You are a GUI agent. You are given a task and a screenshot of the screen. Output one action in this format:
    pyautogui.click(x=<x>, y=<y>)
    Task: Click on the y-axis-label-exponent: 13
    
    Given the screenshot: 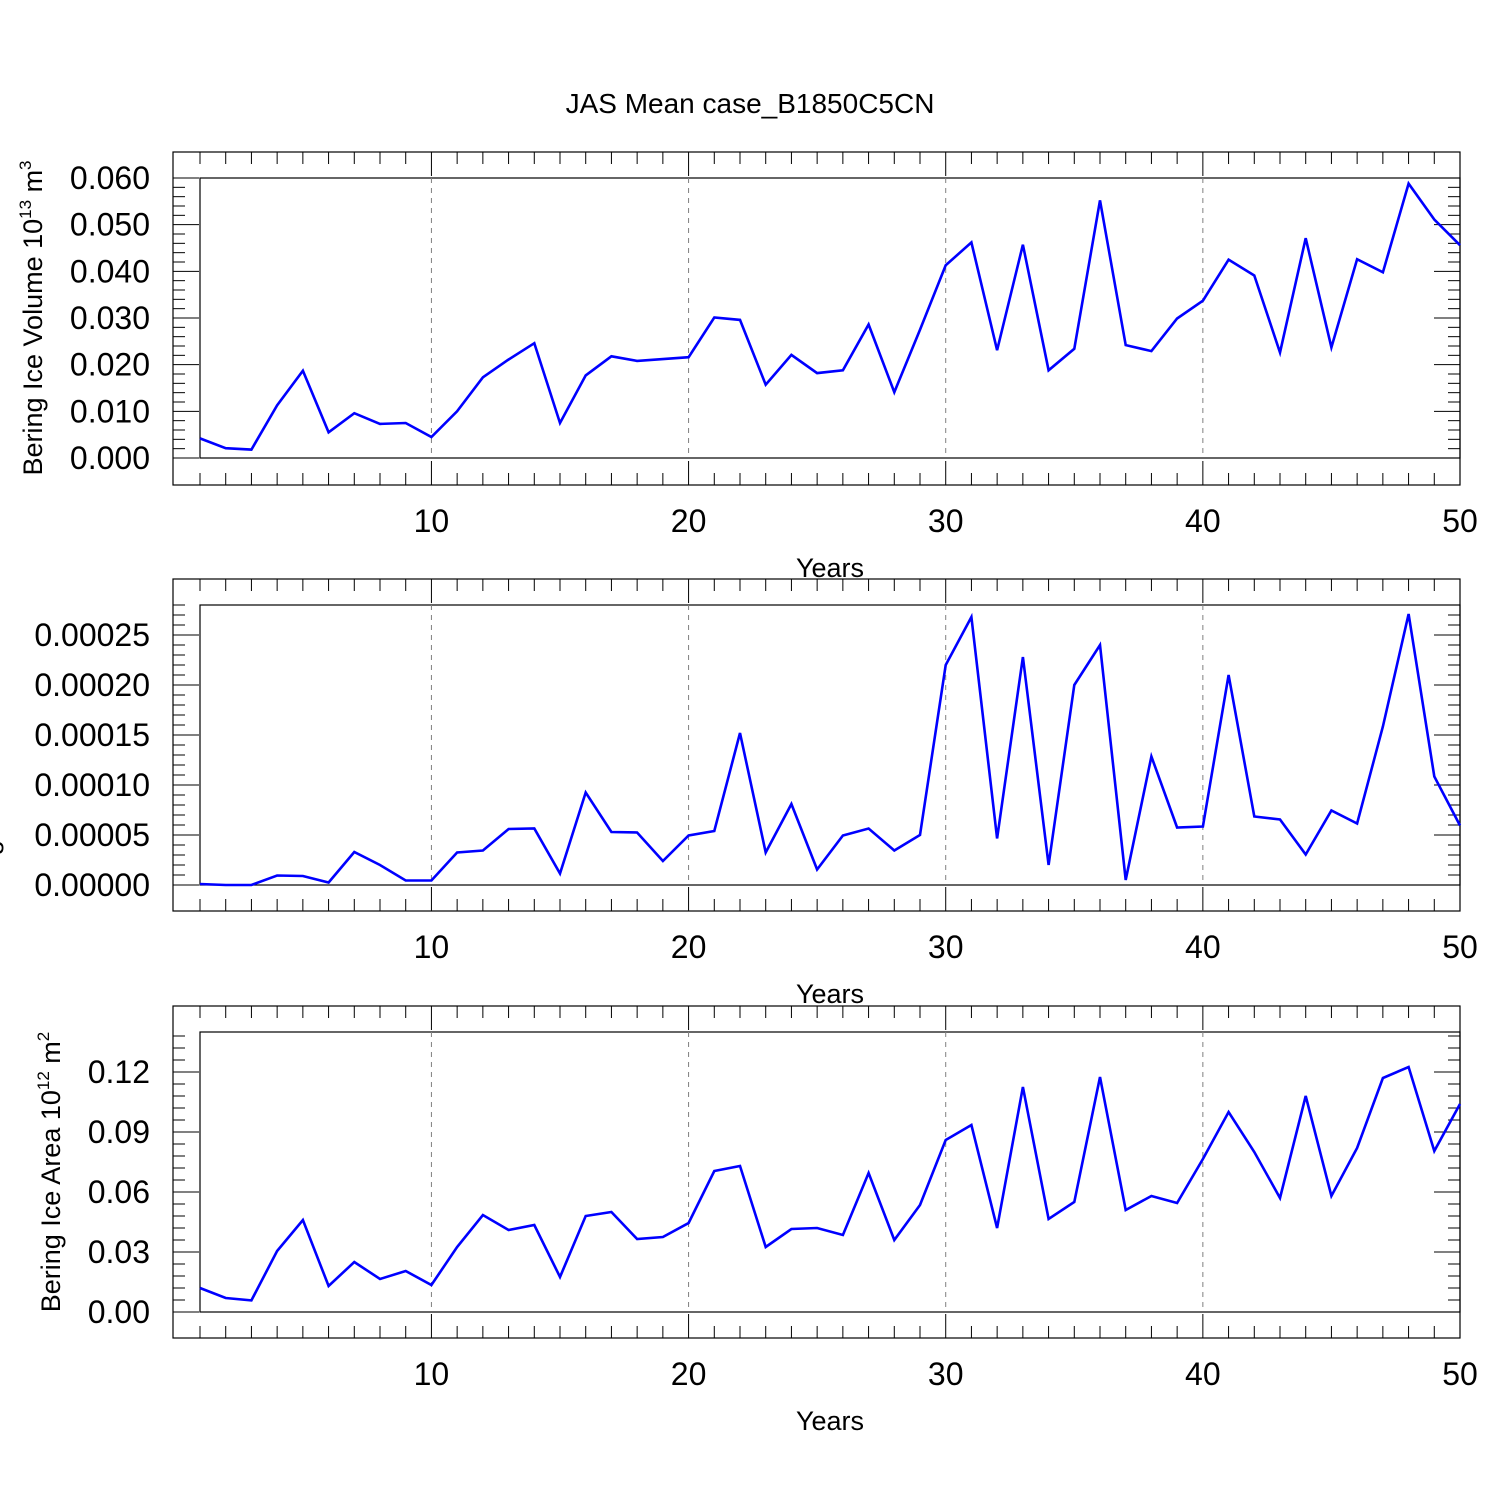 What is the action you would take?
    pyautogui.click(x=25, y=209)
    